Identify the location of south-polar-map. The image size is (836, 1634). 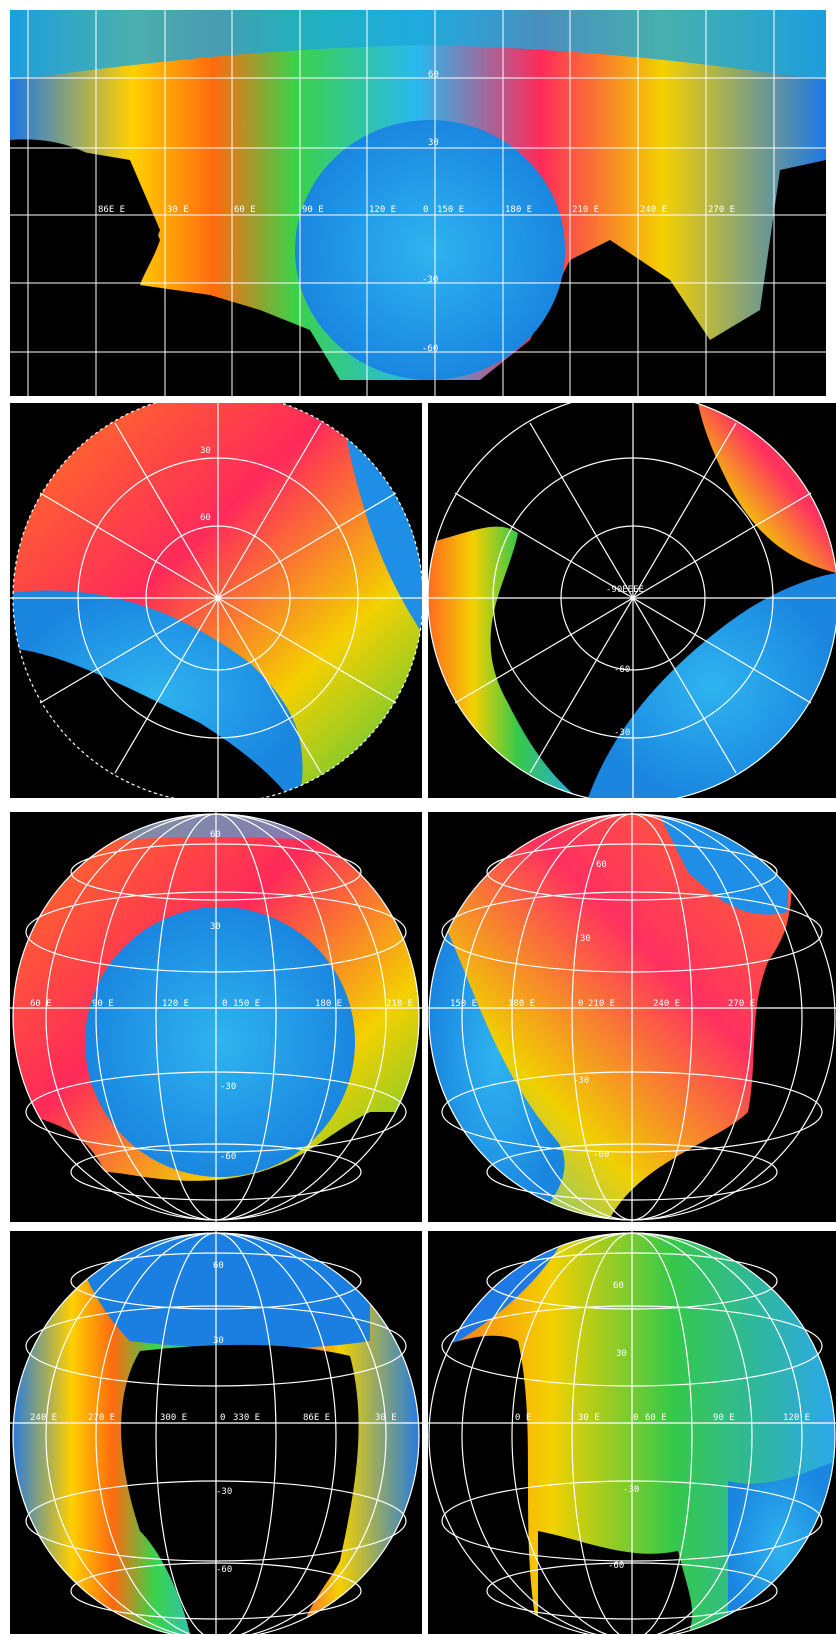
(632, 600).